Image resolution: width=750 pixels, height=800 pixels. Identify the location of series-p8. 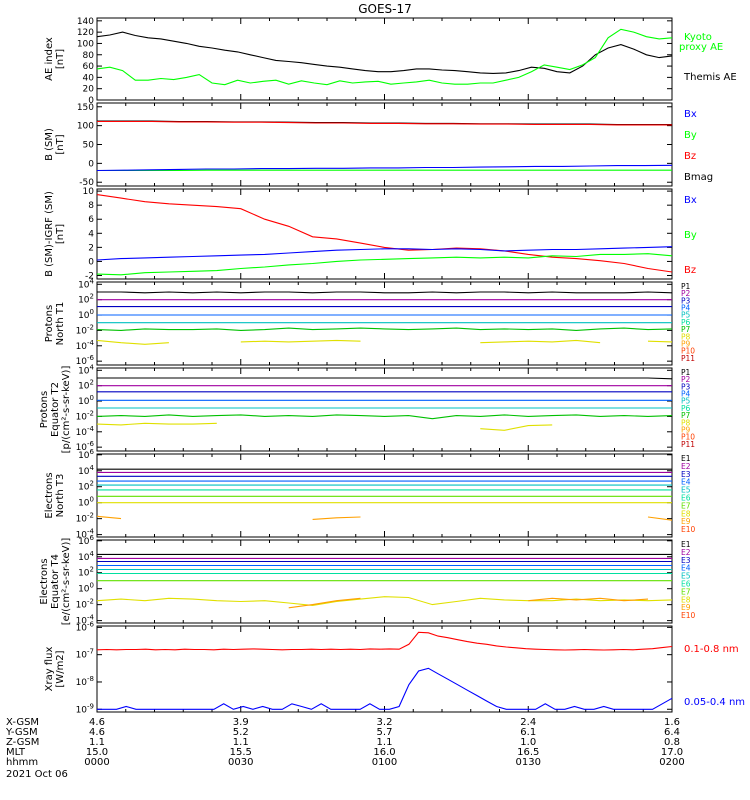
(384, 342).